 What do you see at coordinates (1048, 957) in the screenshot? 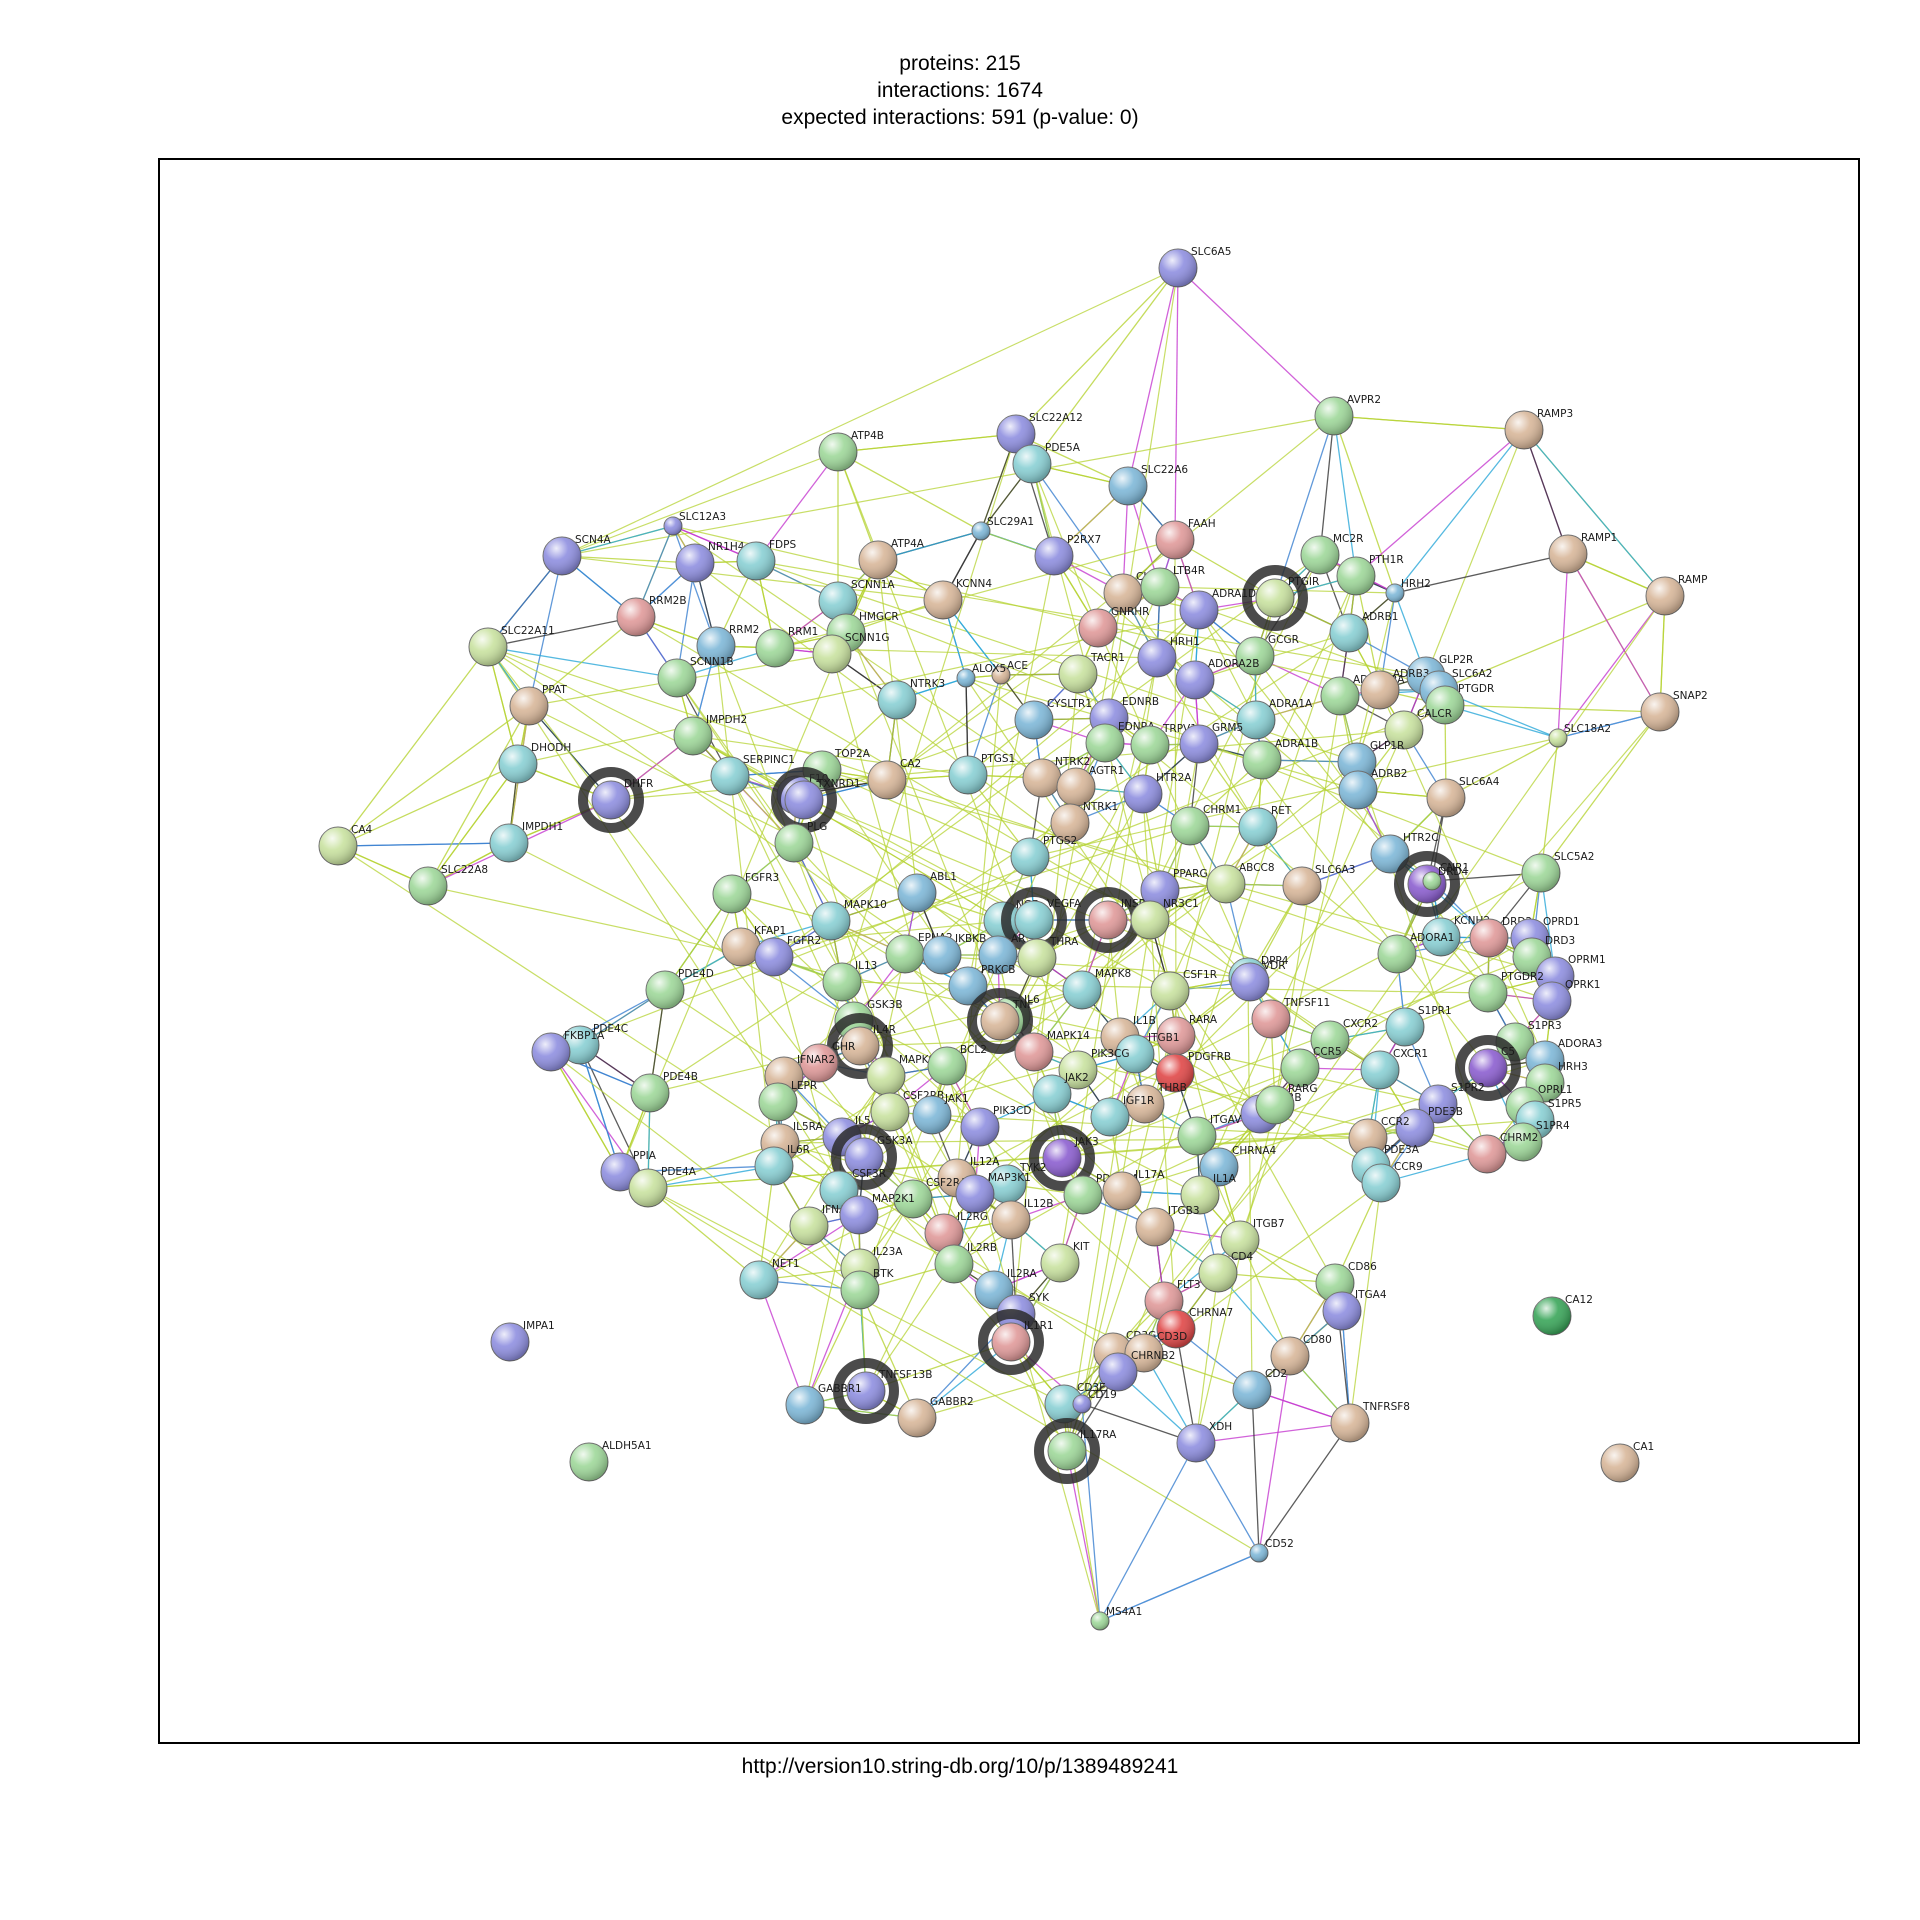
I see `protein-node-thra: THRA` at bounding box center [1048, 957].